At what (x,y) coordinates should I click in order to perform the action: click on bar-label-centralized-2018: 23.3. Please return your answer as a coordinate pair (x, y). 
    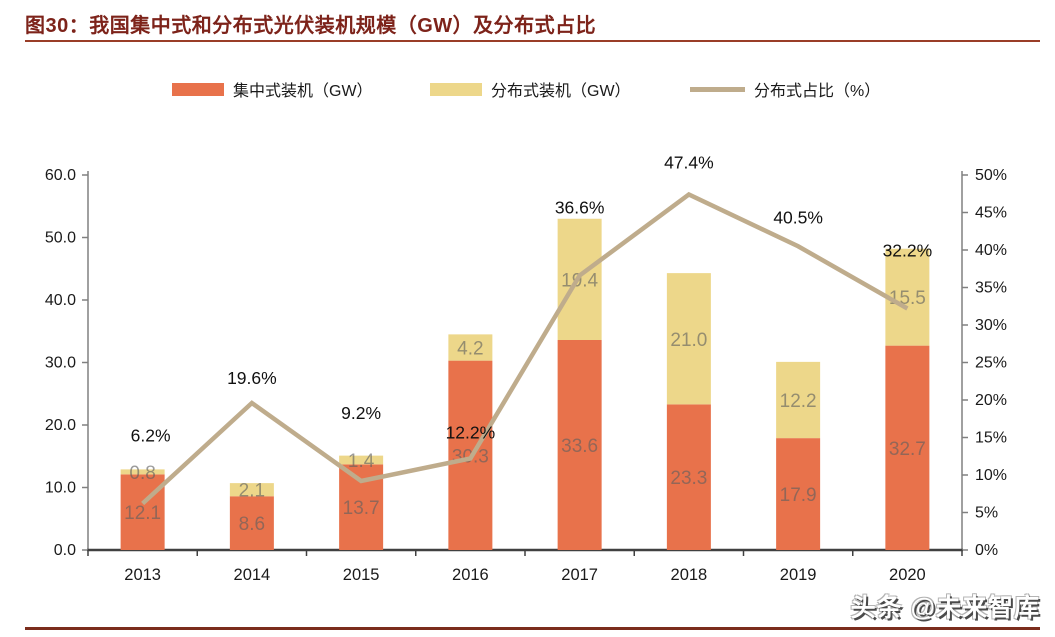
    Looking at the image, I should click on (688, 478).